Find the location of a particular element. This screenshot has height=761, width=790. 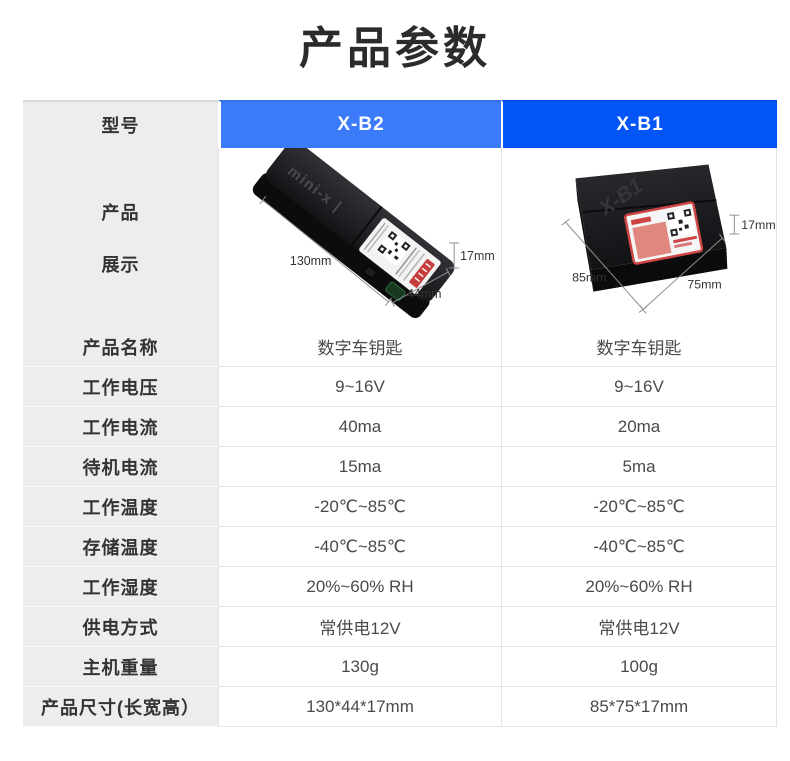

dimension-labels-xb1: 85mm 75mm 17mm is located at coordinates (674, 255).